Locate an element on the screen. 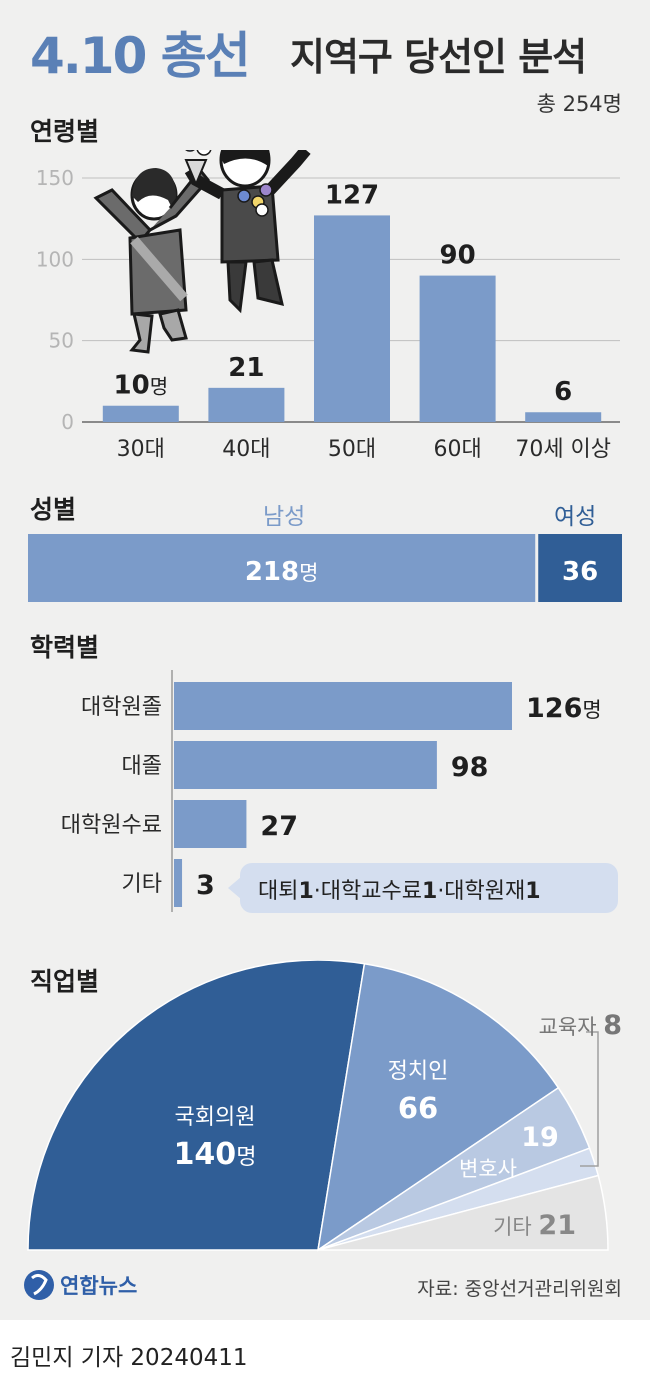  education-section-title: 학력별 is located at coordinates (65, 647).